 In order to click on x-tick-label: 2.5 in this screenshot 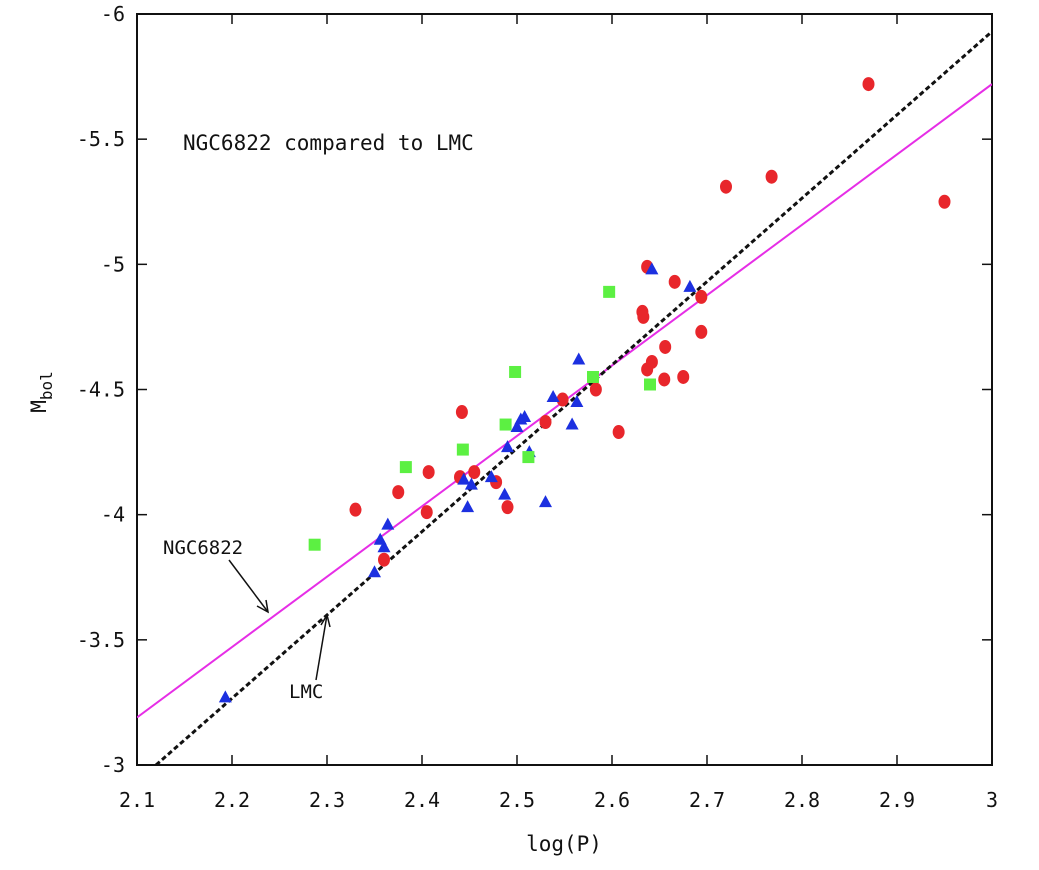, I will do `click(517, 800)`.